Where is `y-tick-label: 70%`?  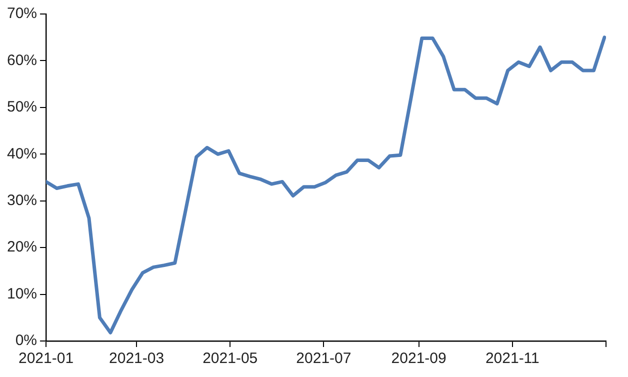
y-tick-label: 70% is located at coordinates (22, 13).